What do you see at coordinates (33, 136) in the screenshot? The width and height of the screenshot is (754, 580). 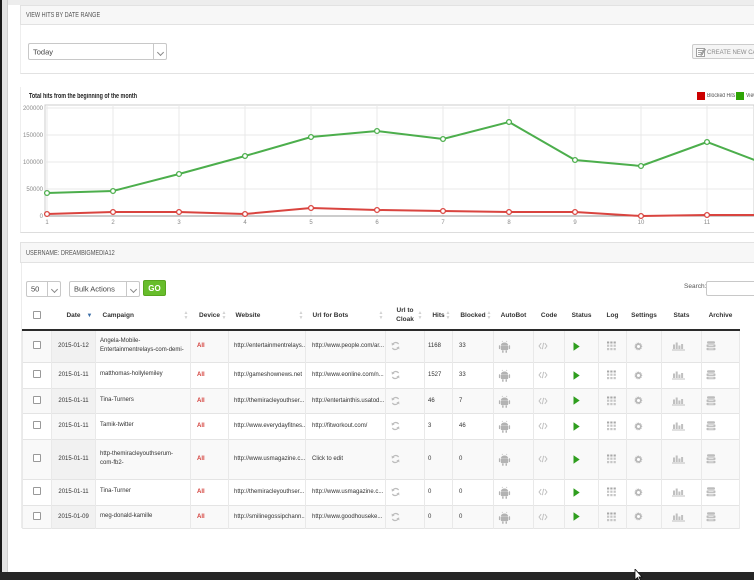 I see `svg-text: 150000` at bounding box center [33, 136].